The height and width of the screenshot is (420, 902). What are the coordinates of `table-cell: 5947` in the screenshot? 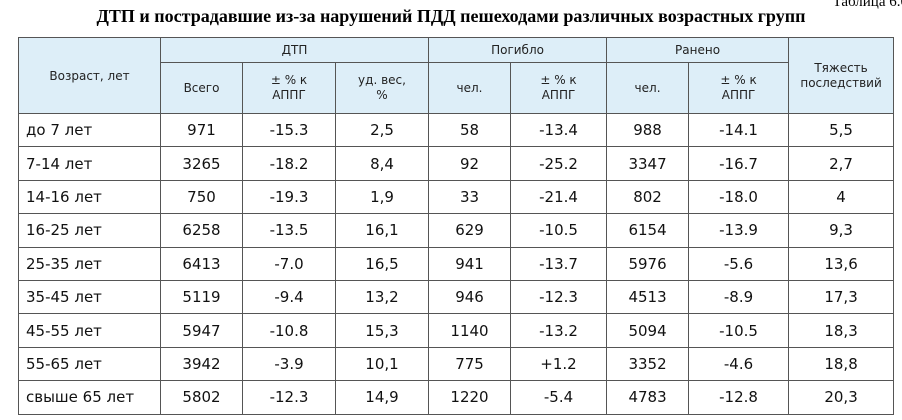 It's located at (201, 330).